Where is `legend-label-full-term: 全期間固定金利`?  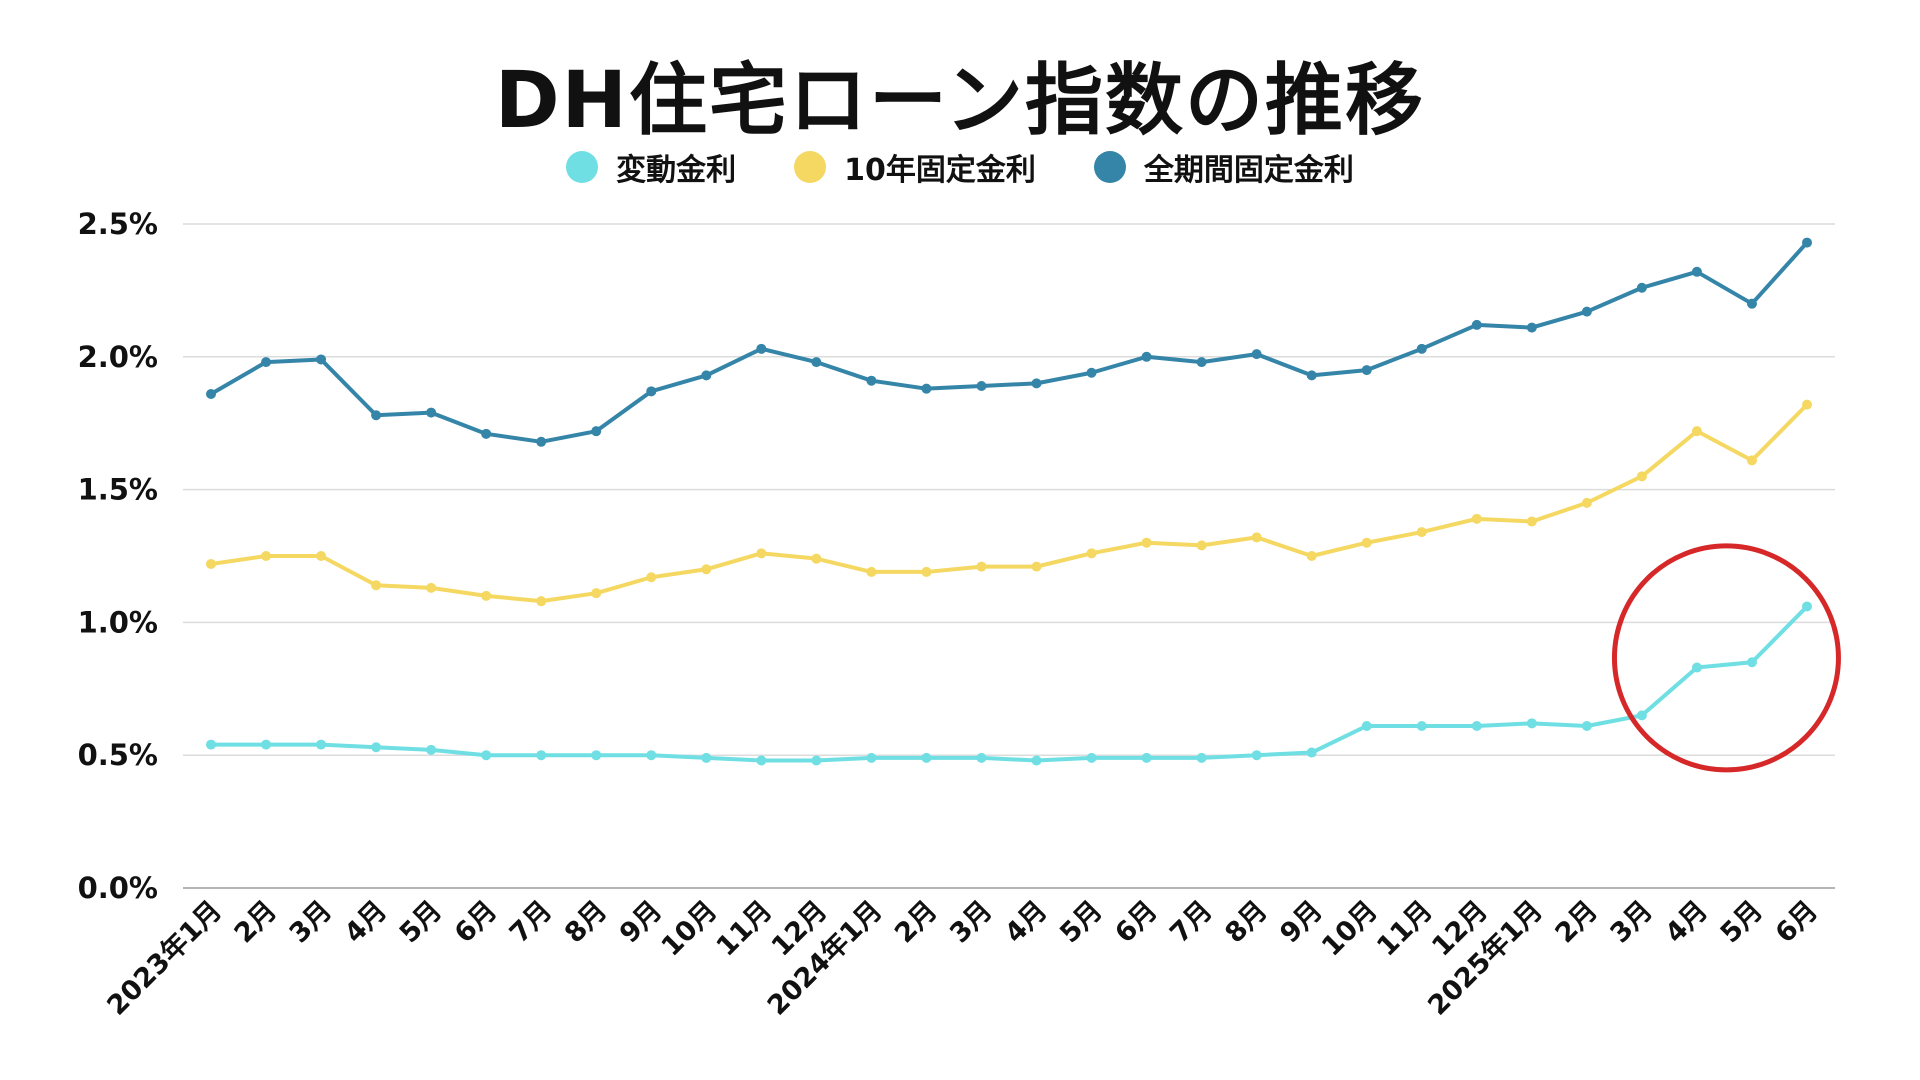
legend-label-full-term: 全期間固定金利 is located at coordinates (1248, 170).